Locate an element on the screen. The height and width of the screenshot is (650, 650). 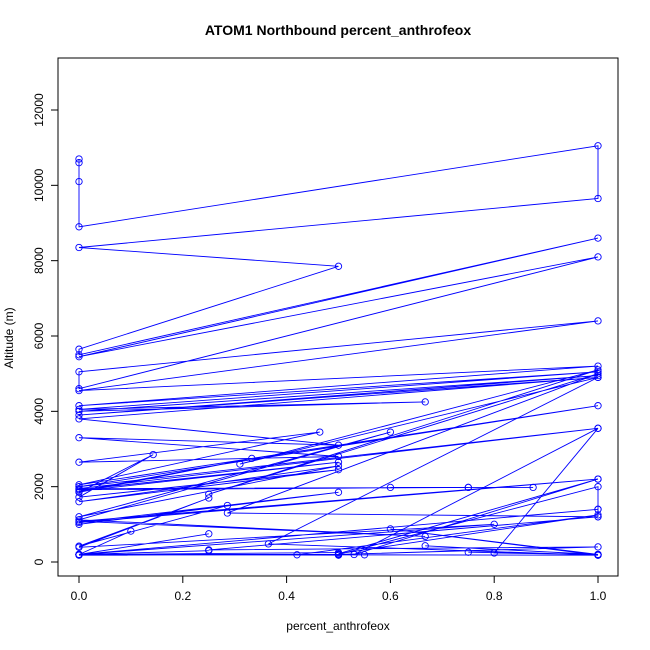
x-axis: 0.0 0.2 0.4 0.6 0.8 1.0 is located at coordinates (339, 589).